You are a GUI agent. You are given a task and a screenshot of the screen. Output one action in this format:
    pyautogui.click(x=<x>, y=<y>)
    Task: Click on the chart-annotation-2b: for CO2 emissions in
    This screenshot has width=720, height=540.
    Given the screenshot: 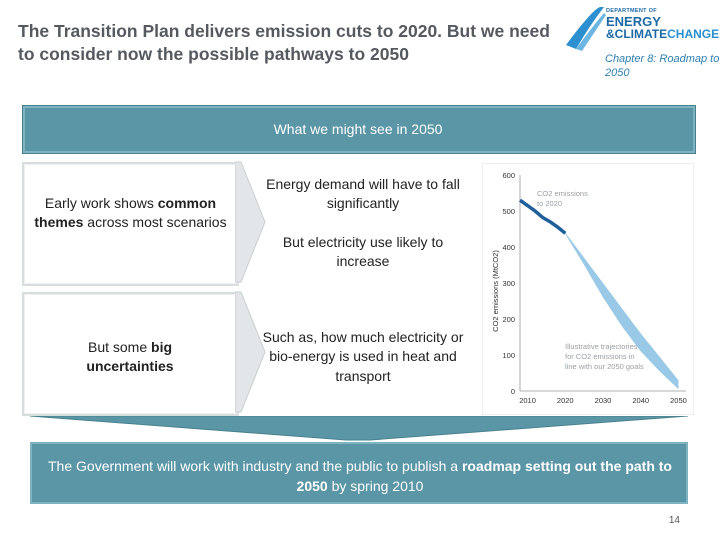 What is the action you would take?
    pyautogui.click(x=600, y=356)
    